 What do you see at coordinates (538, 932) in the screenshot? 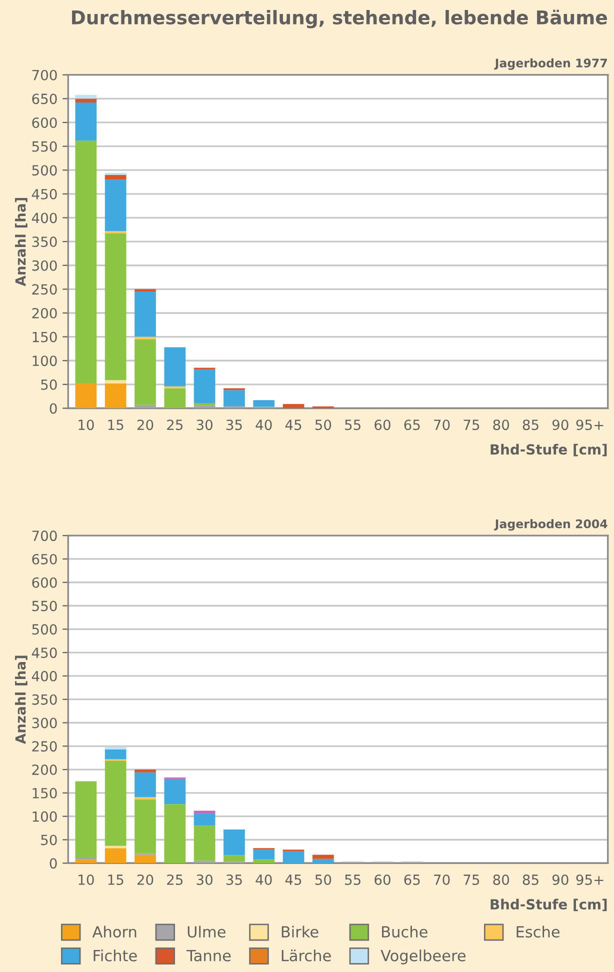
I see `legend-label: Esche` at bounding box center [538, 932].